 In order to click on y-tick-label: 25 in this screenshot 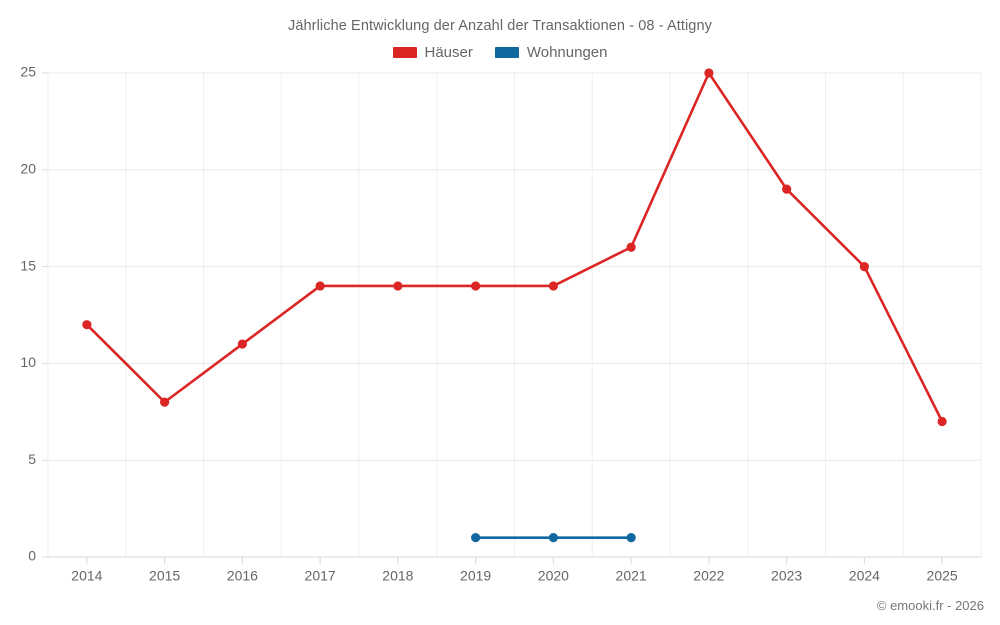, I will do `click(28, 72)`.